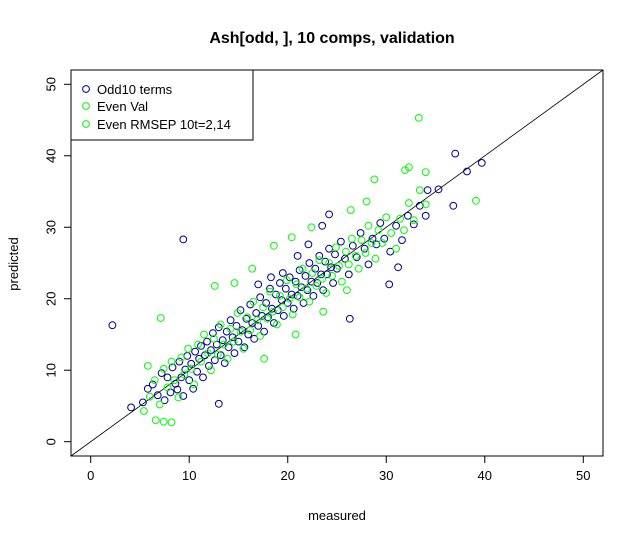 The height and width of the screenshot is (542, 640). I want to click on x-tick-label: 30, so click(386, 475).